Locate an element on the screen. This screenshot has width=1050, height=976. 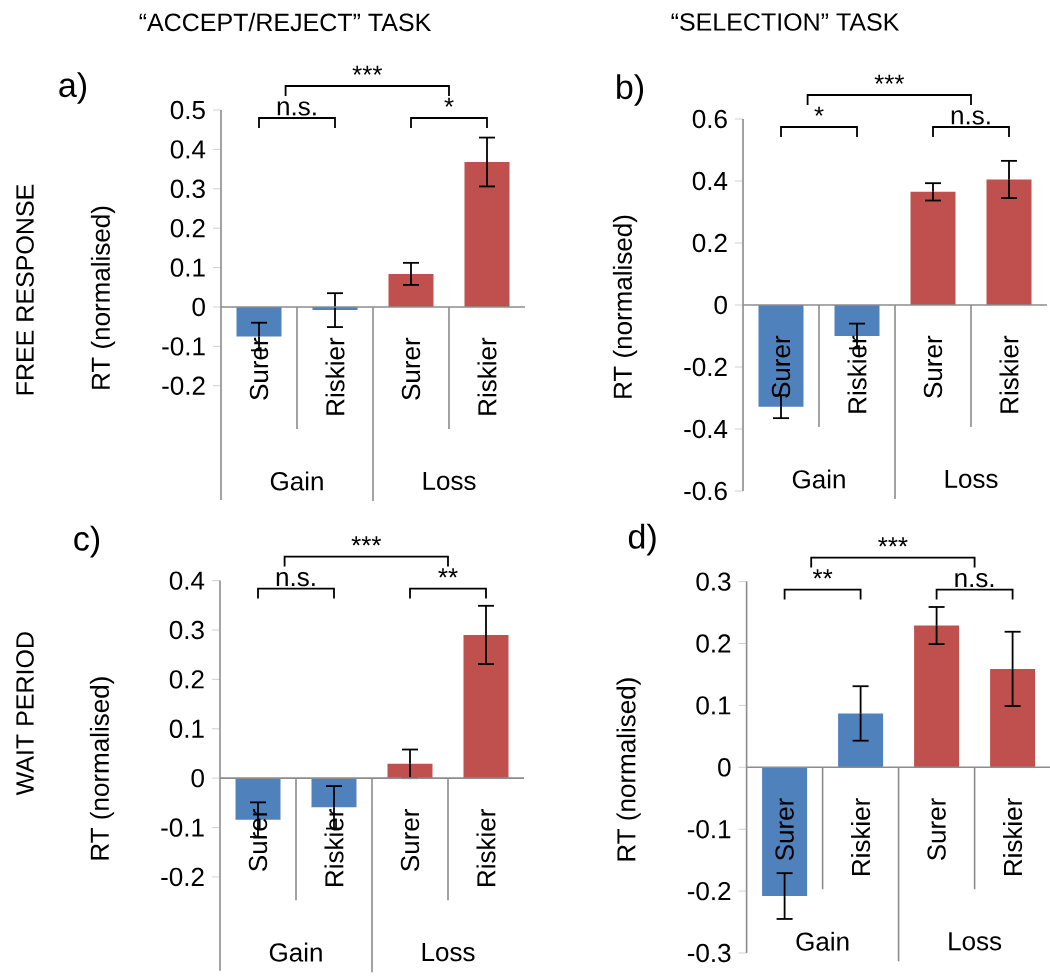
y-tick-label: -0.6 is located at coordinates (705, 491).